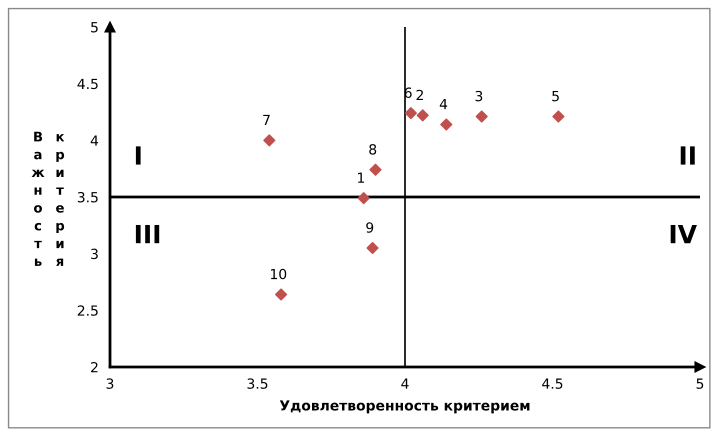 The height and width of the screenshot is (430, 712). Describe the element at coordinates (94, 140) in the screenshot. I see `y-tick-label: 4` at that location.